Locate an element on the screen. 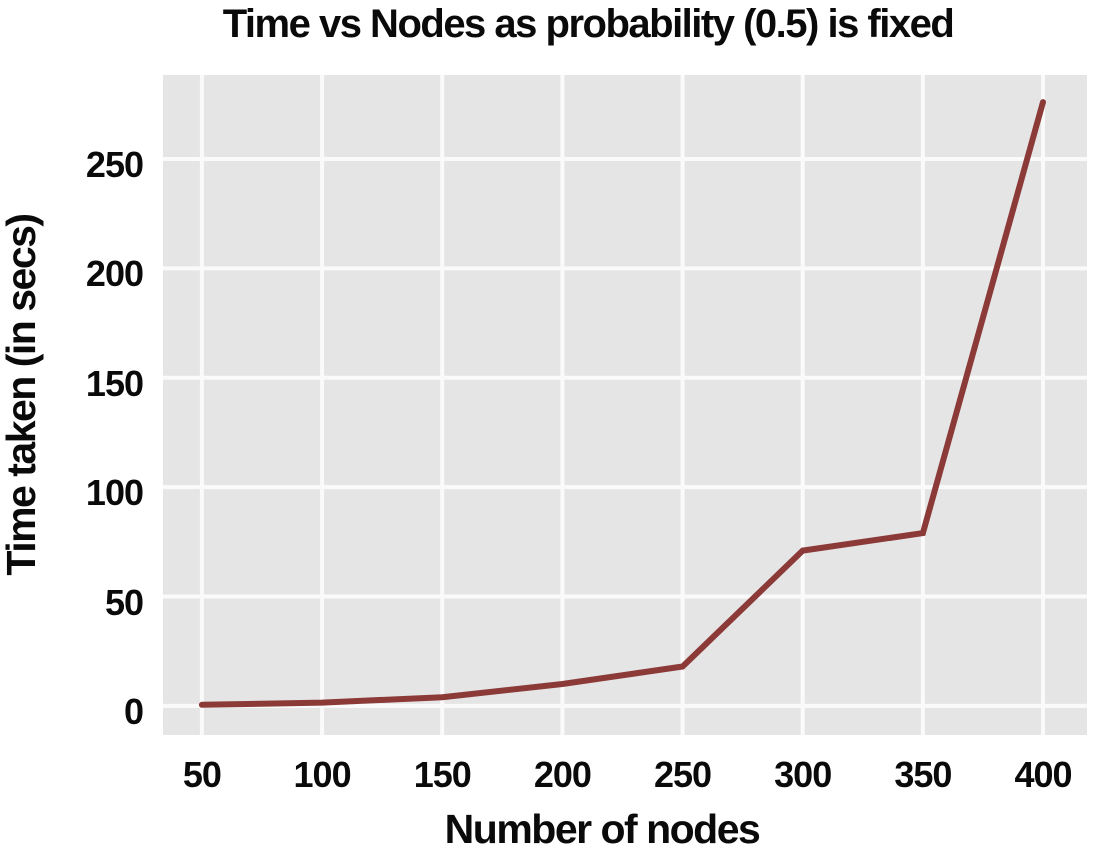  y-tick-label: 250 is located at coordinates (114, 164).